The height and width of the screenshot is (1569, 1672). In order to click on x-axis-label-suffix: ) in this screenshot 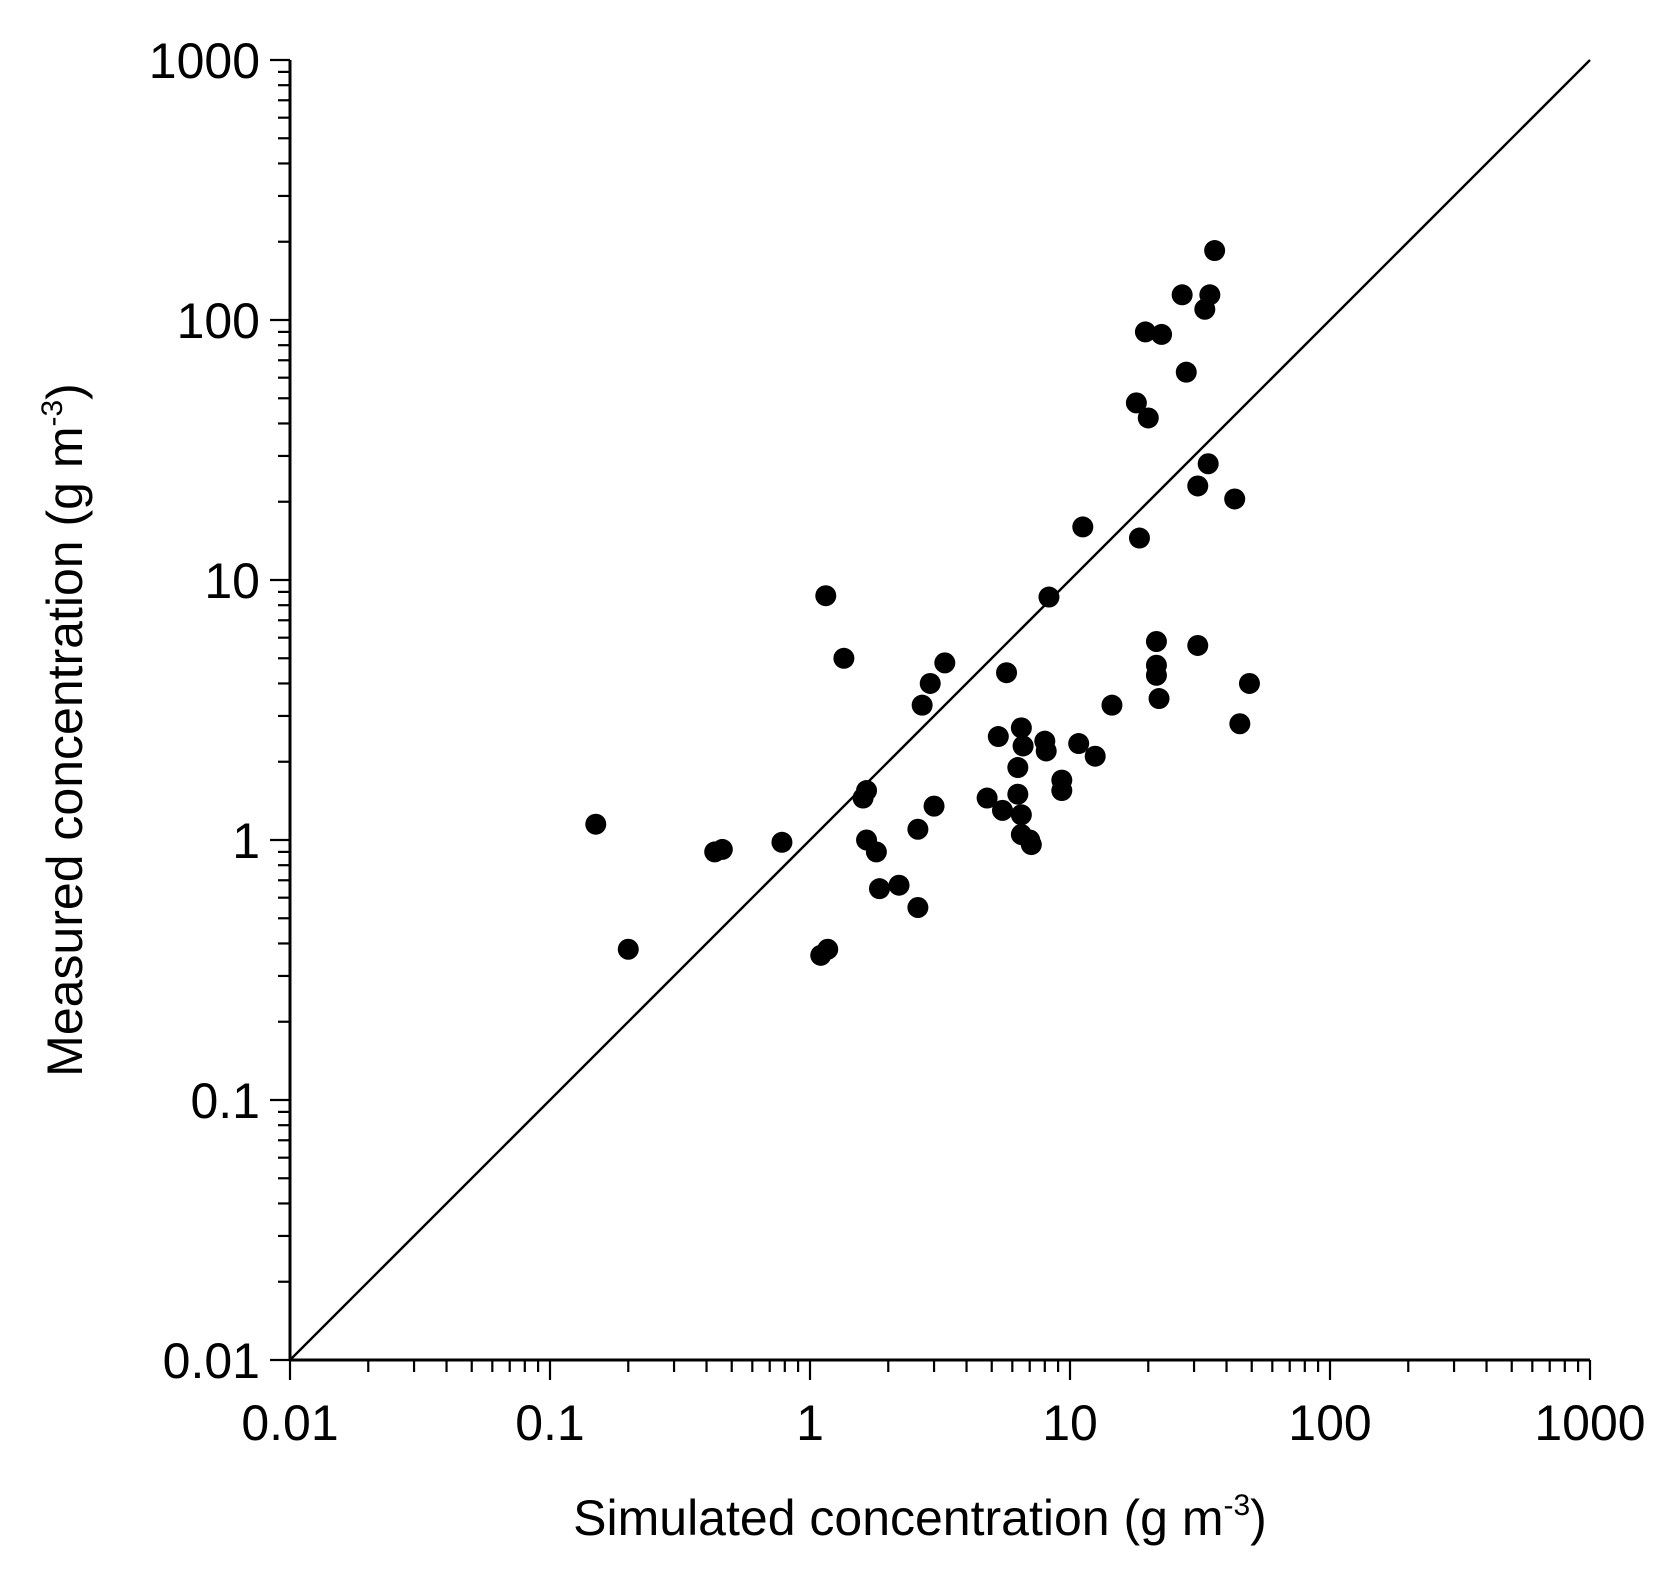, I will do `click(1258, 1518)`.